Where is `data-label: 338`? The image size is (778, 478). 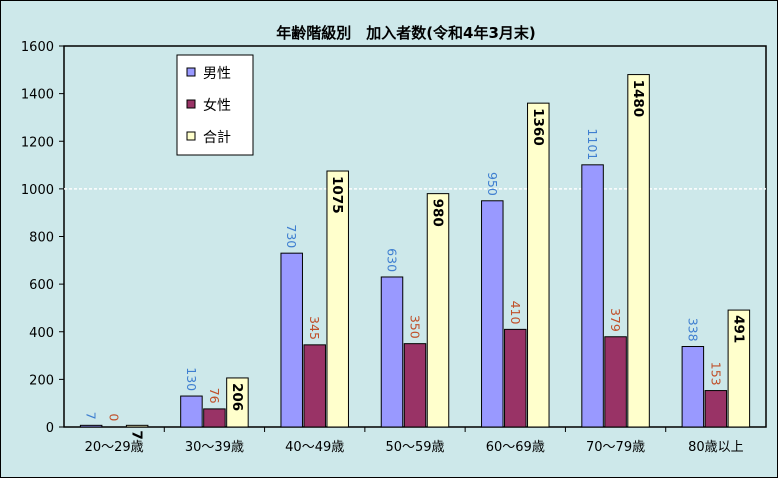 data-label: 338 is located at coordinates (692, 330).